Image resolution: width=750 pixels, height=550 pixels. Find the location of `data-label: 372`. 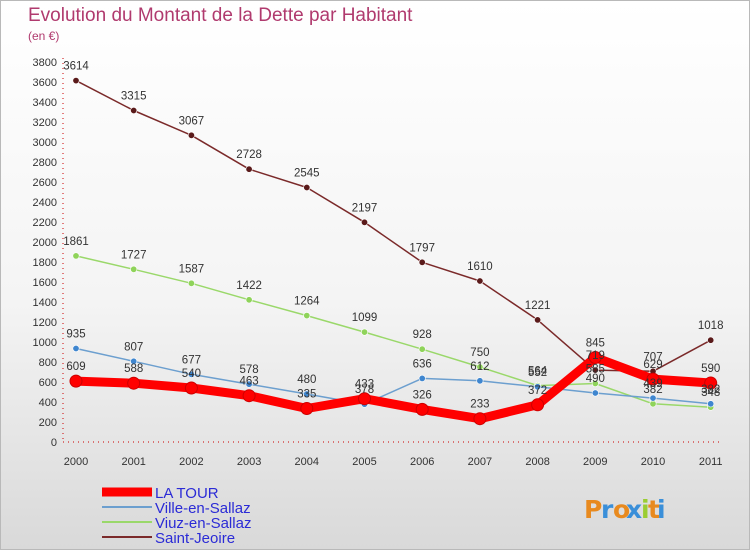

data-label: 372 is located at coordinates (537, 391).